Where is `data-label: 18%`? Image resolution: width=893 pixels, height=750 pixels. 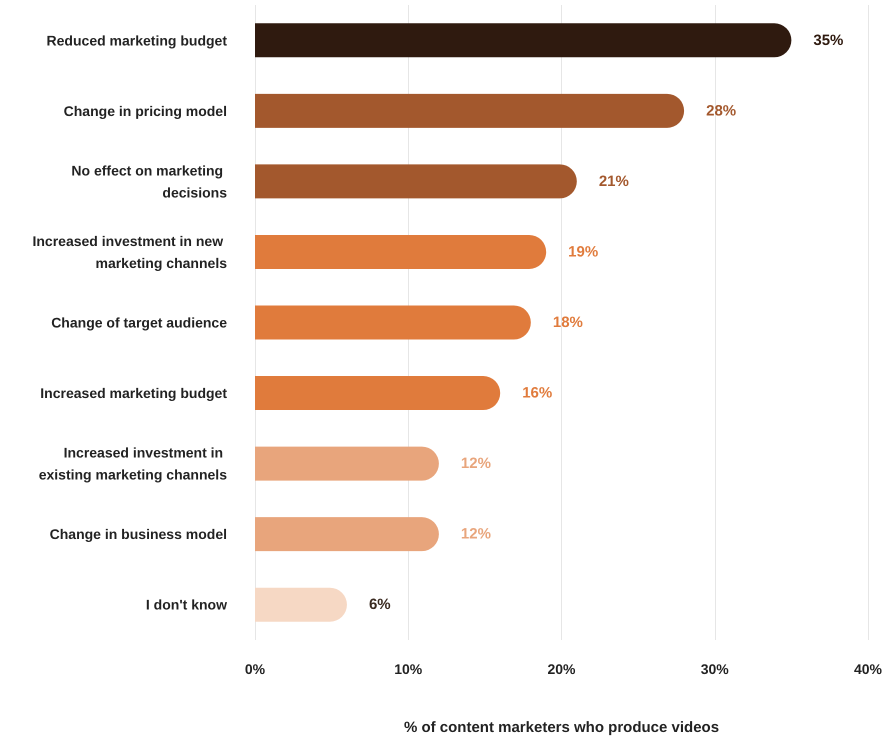
data-label: 18% is located at coordinates (567, 322).